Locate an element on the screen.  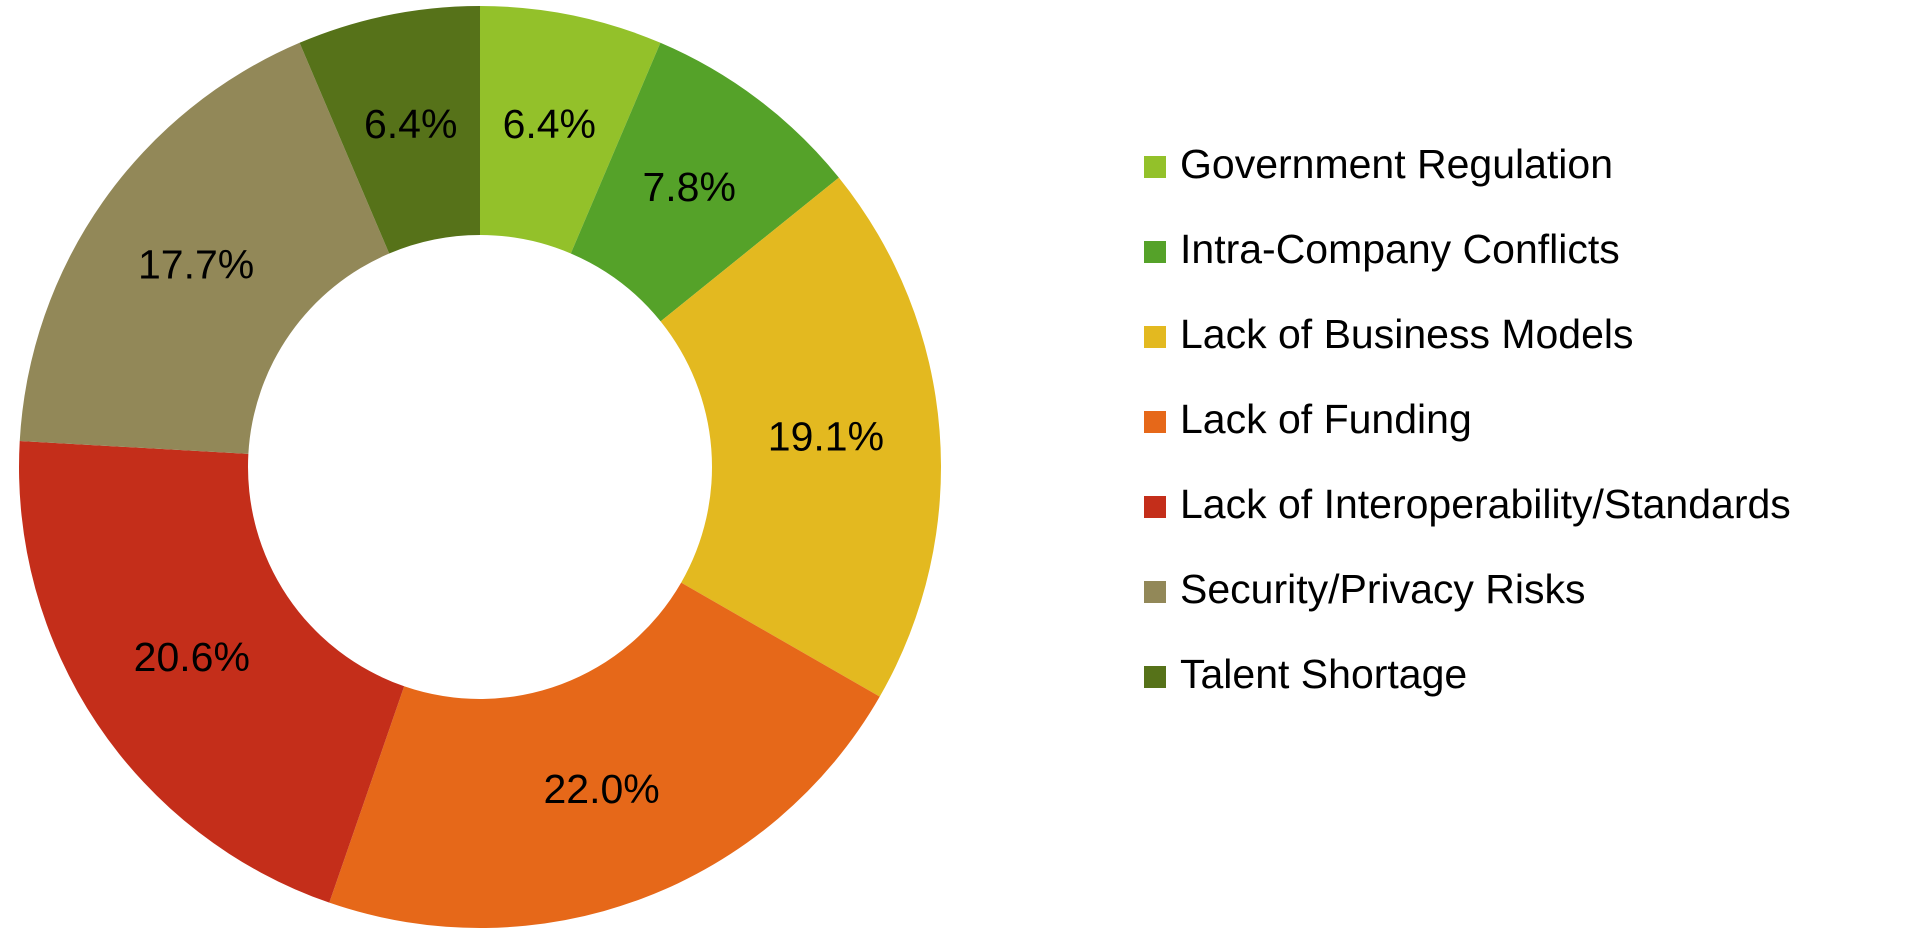
data-label: 17.7% is located at coordinates (196, 264).